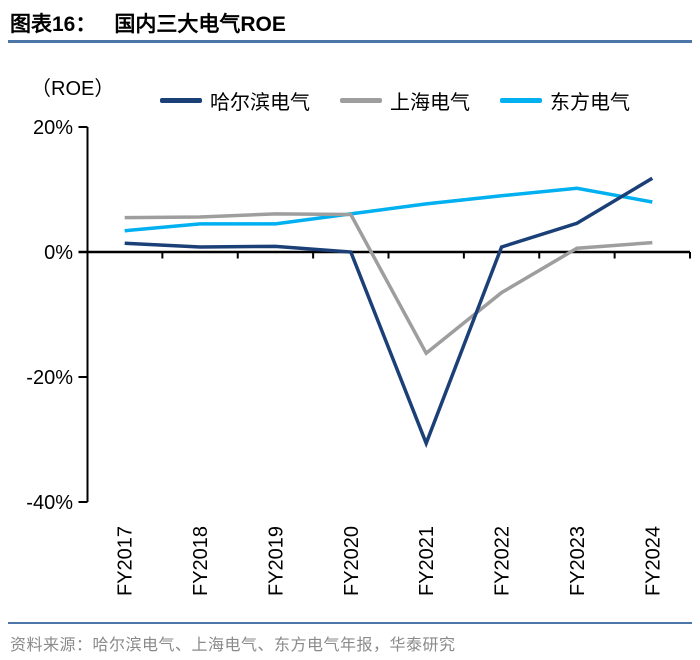 The image size is (700, 660). What do you see at coordinates (260, 103) in the screenshot?
I see `legend-label-harbin: 哈尔滨电气` at bounding box center [260, 103].